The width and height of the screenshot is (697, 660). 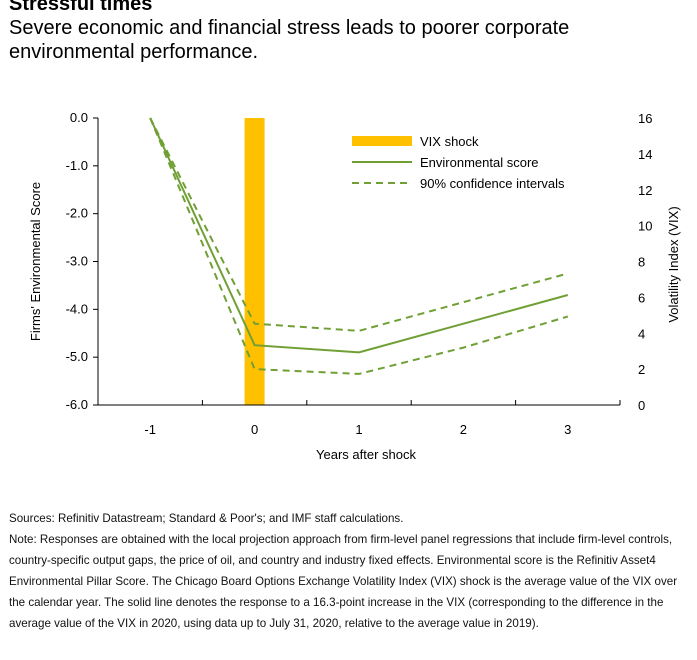 What do you see at coordinates (645, 154) in the screenshot?
I see `y2-tick-label: 14` at bounding box center [645, 154].